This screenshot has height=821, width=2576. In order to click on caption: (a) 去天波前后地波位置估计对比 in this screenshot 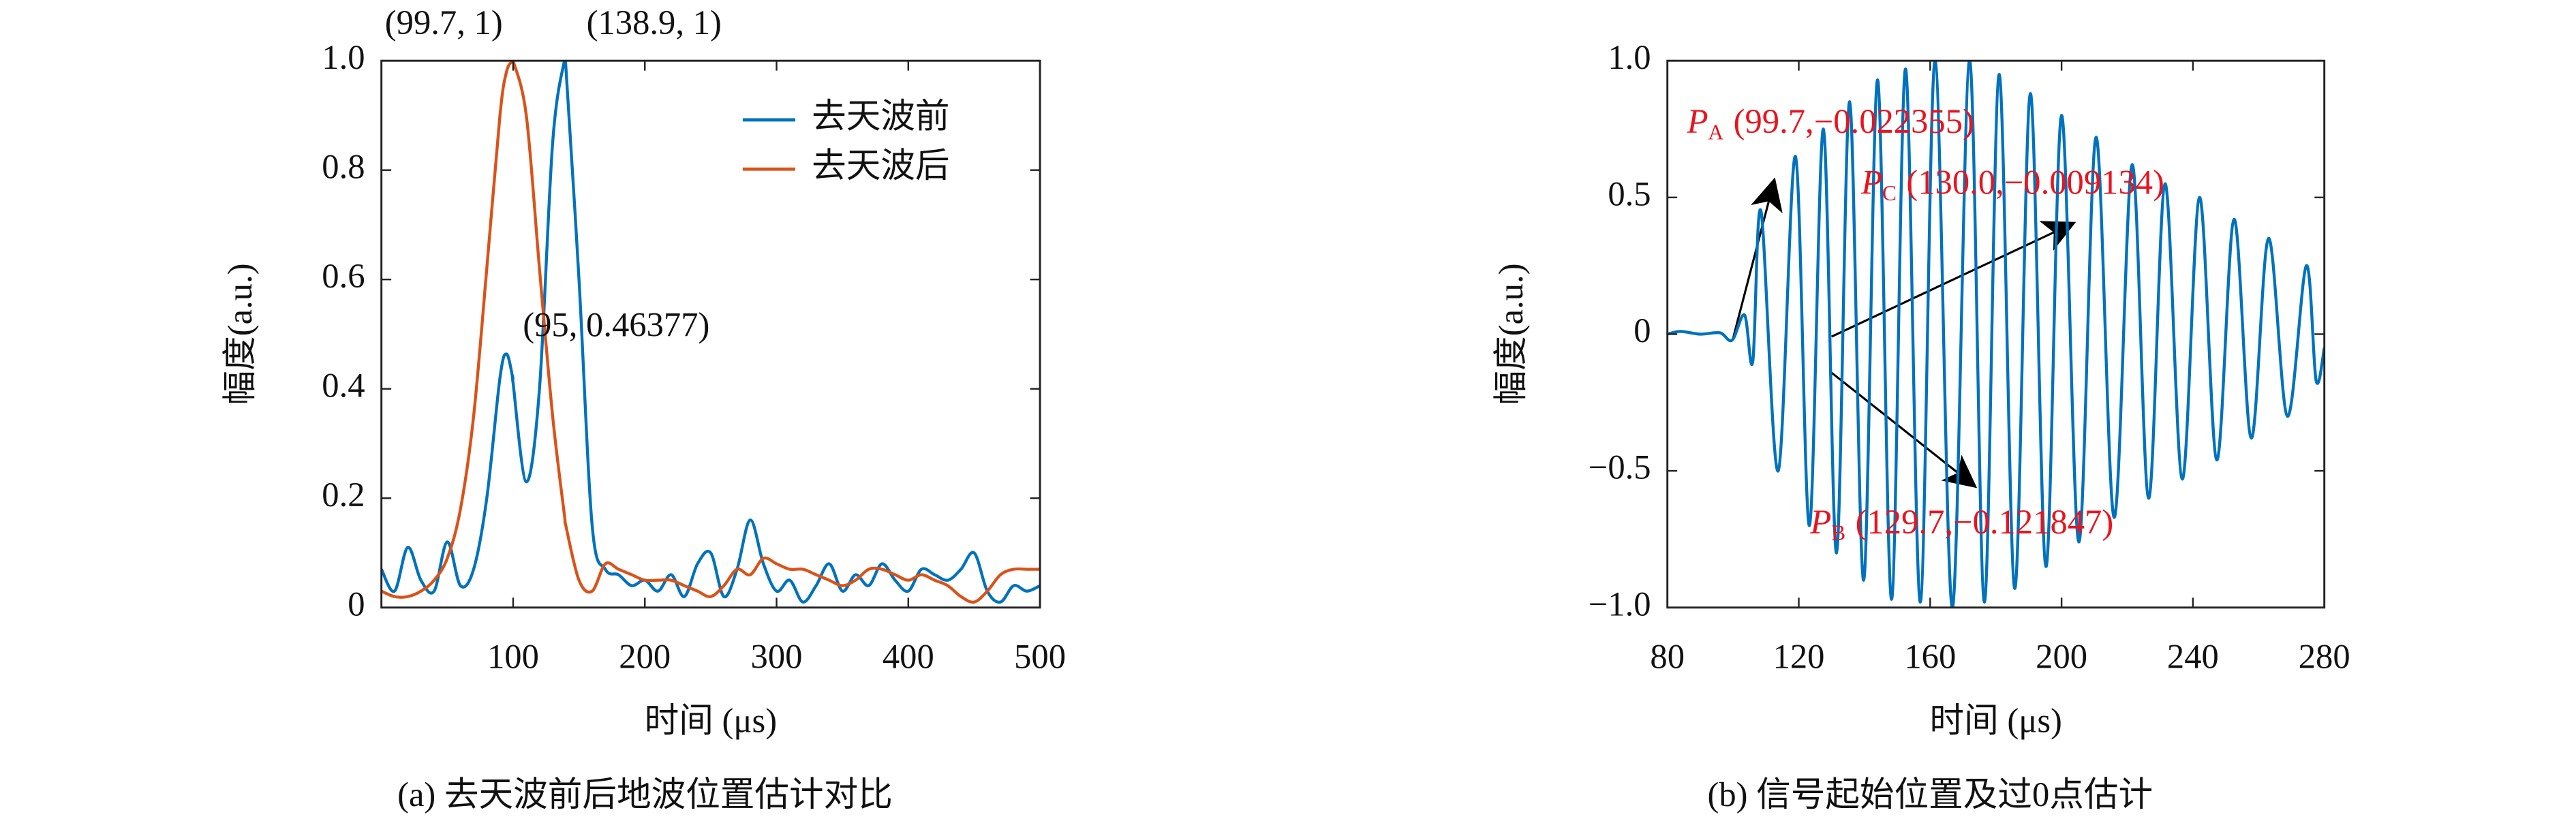, I will do `click(645, 795)`.